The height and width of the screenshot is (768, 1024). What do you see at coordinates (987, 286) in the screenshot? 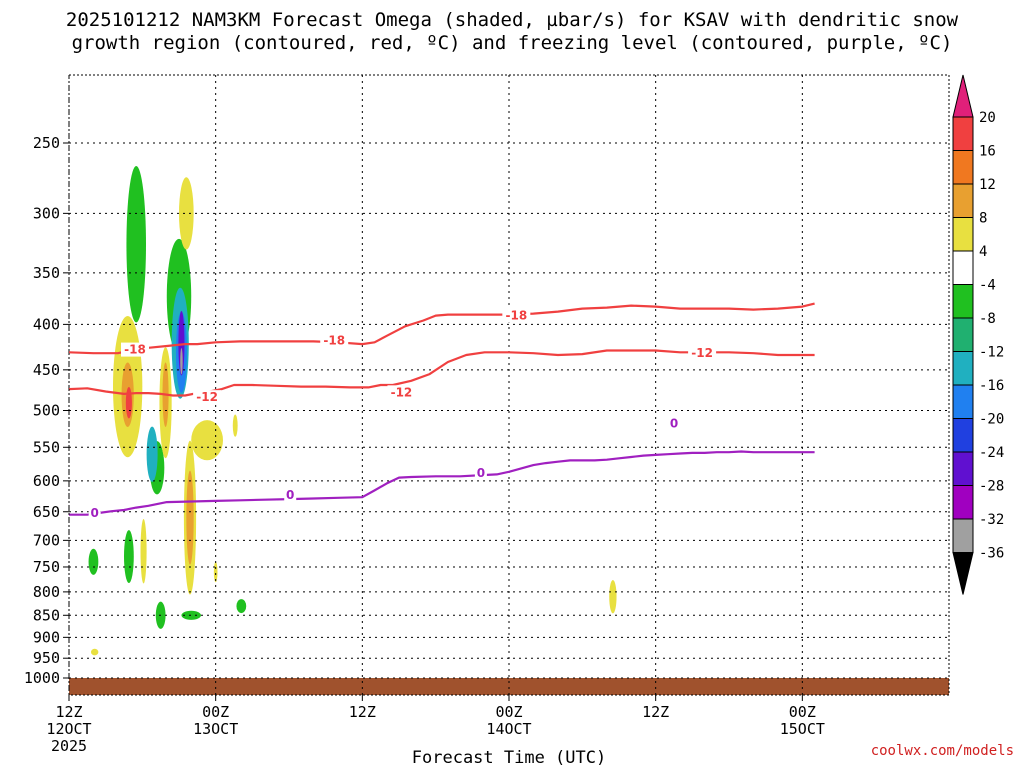
I see `colorbar-label-5: -4` at bounding box center [987, 286].